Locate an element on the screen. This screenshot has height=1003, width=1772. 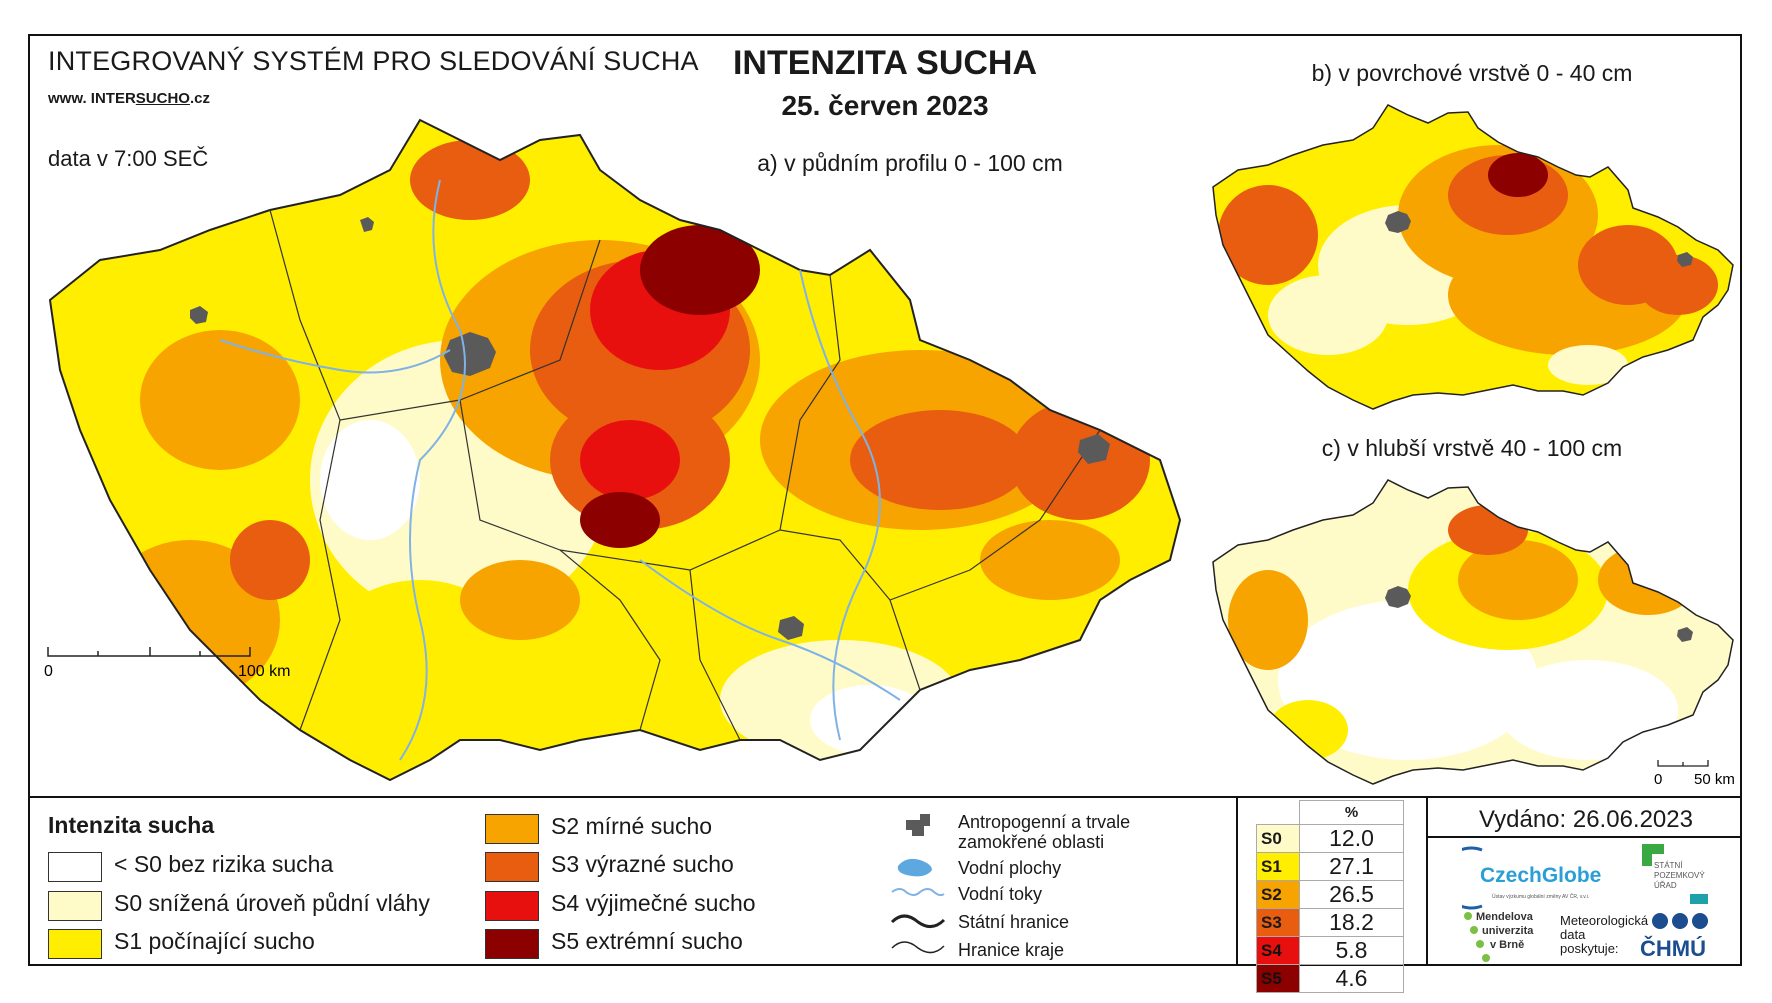
symbol-label: Státní hranice is located at coordinates (1014, 922).